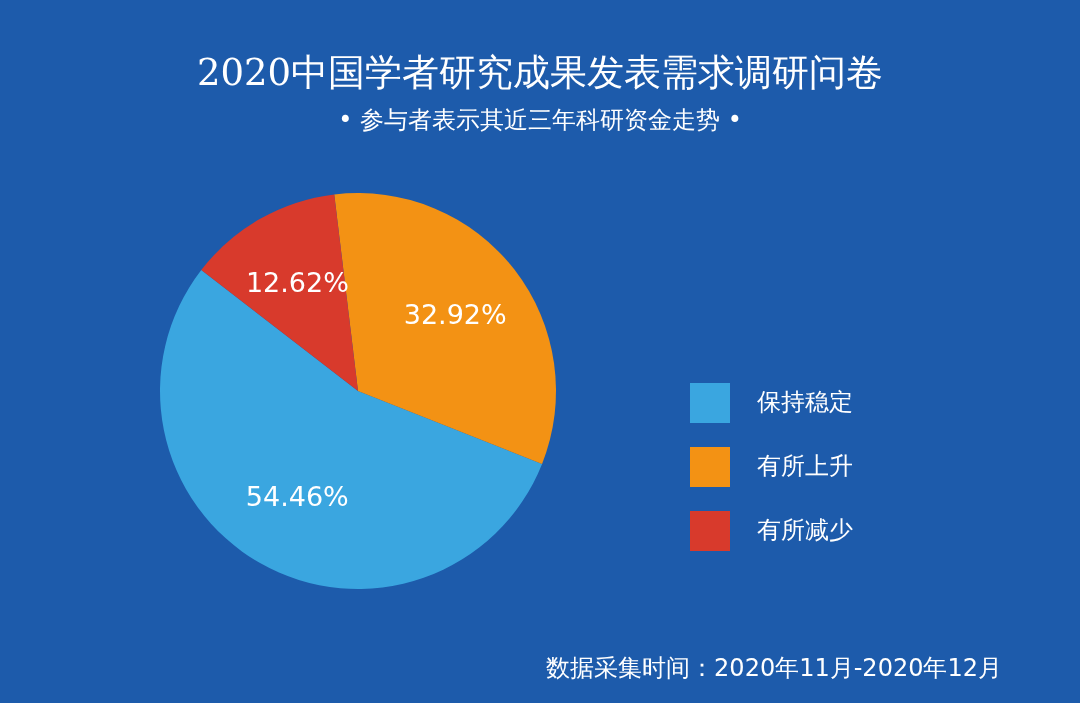 The height and width of the screenshot is (712, 1080). What do you see at coordinates (540, 120) in the screenshot?
I see `chart-subtitle: • 参与者表示其近三年科研资金走势 •` at bounding box center [540, 120].